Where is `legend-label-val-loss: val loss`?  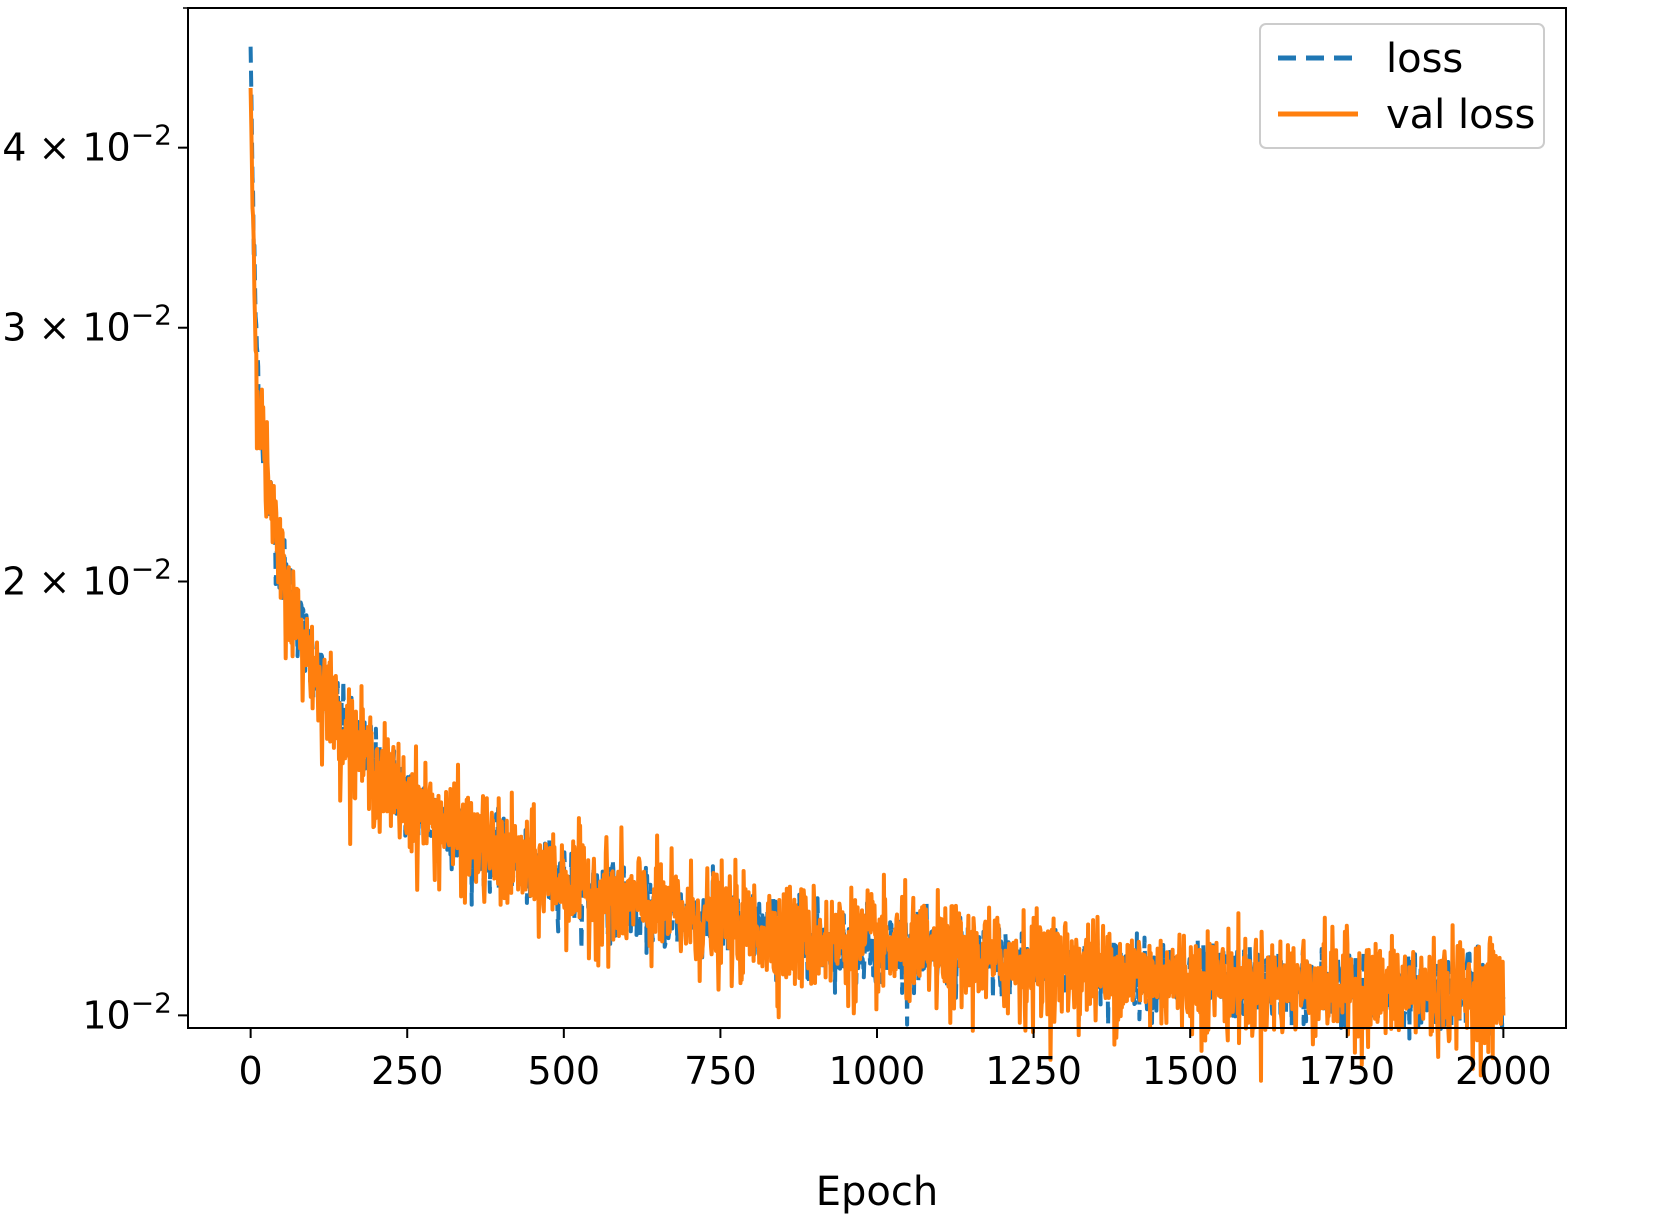 legend-label-val-loss: val loss is located at coordinates (1460, 115).